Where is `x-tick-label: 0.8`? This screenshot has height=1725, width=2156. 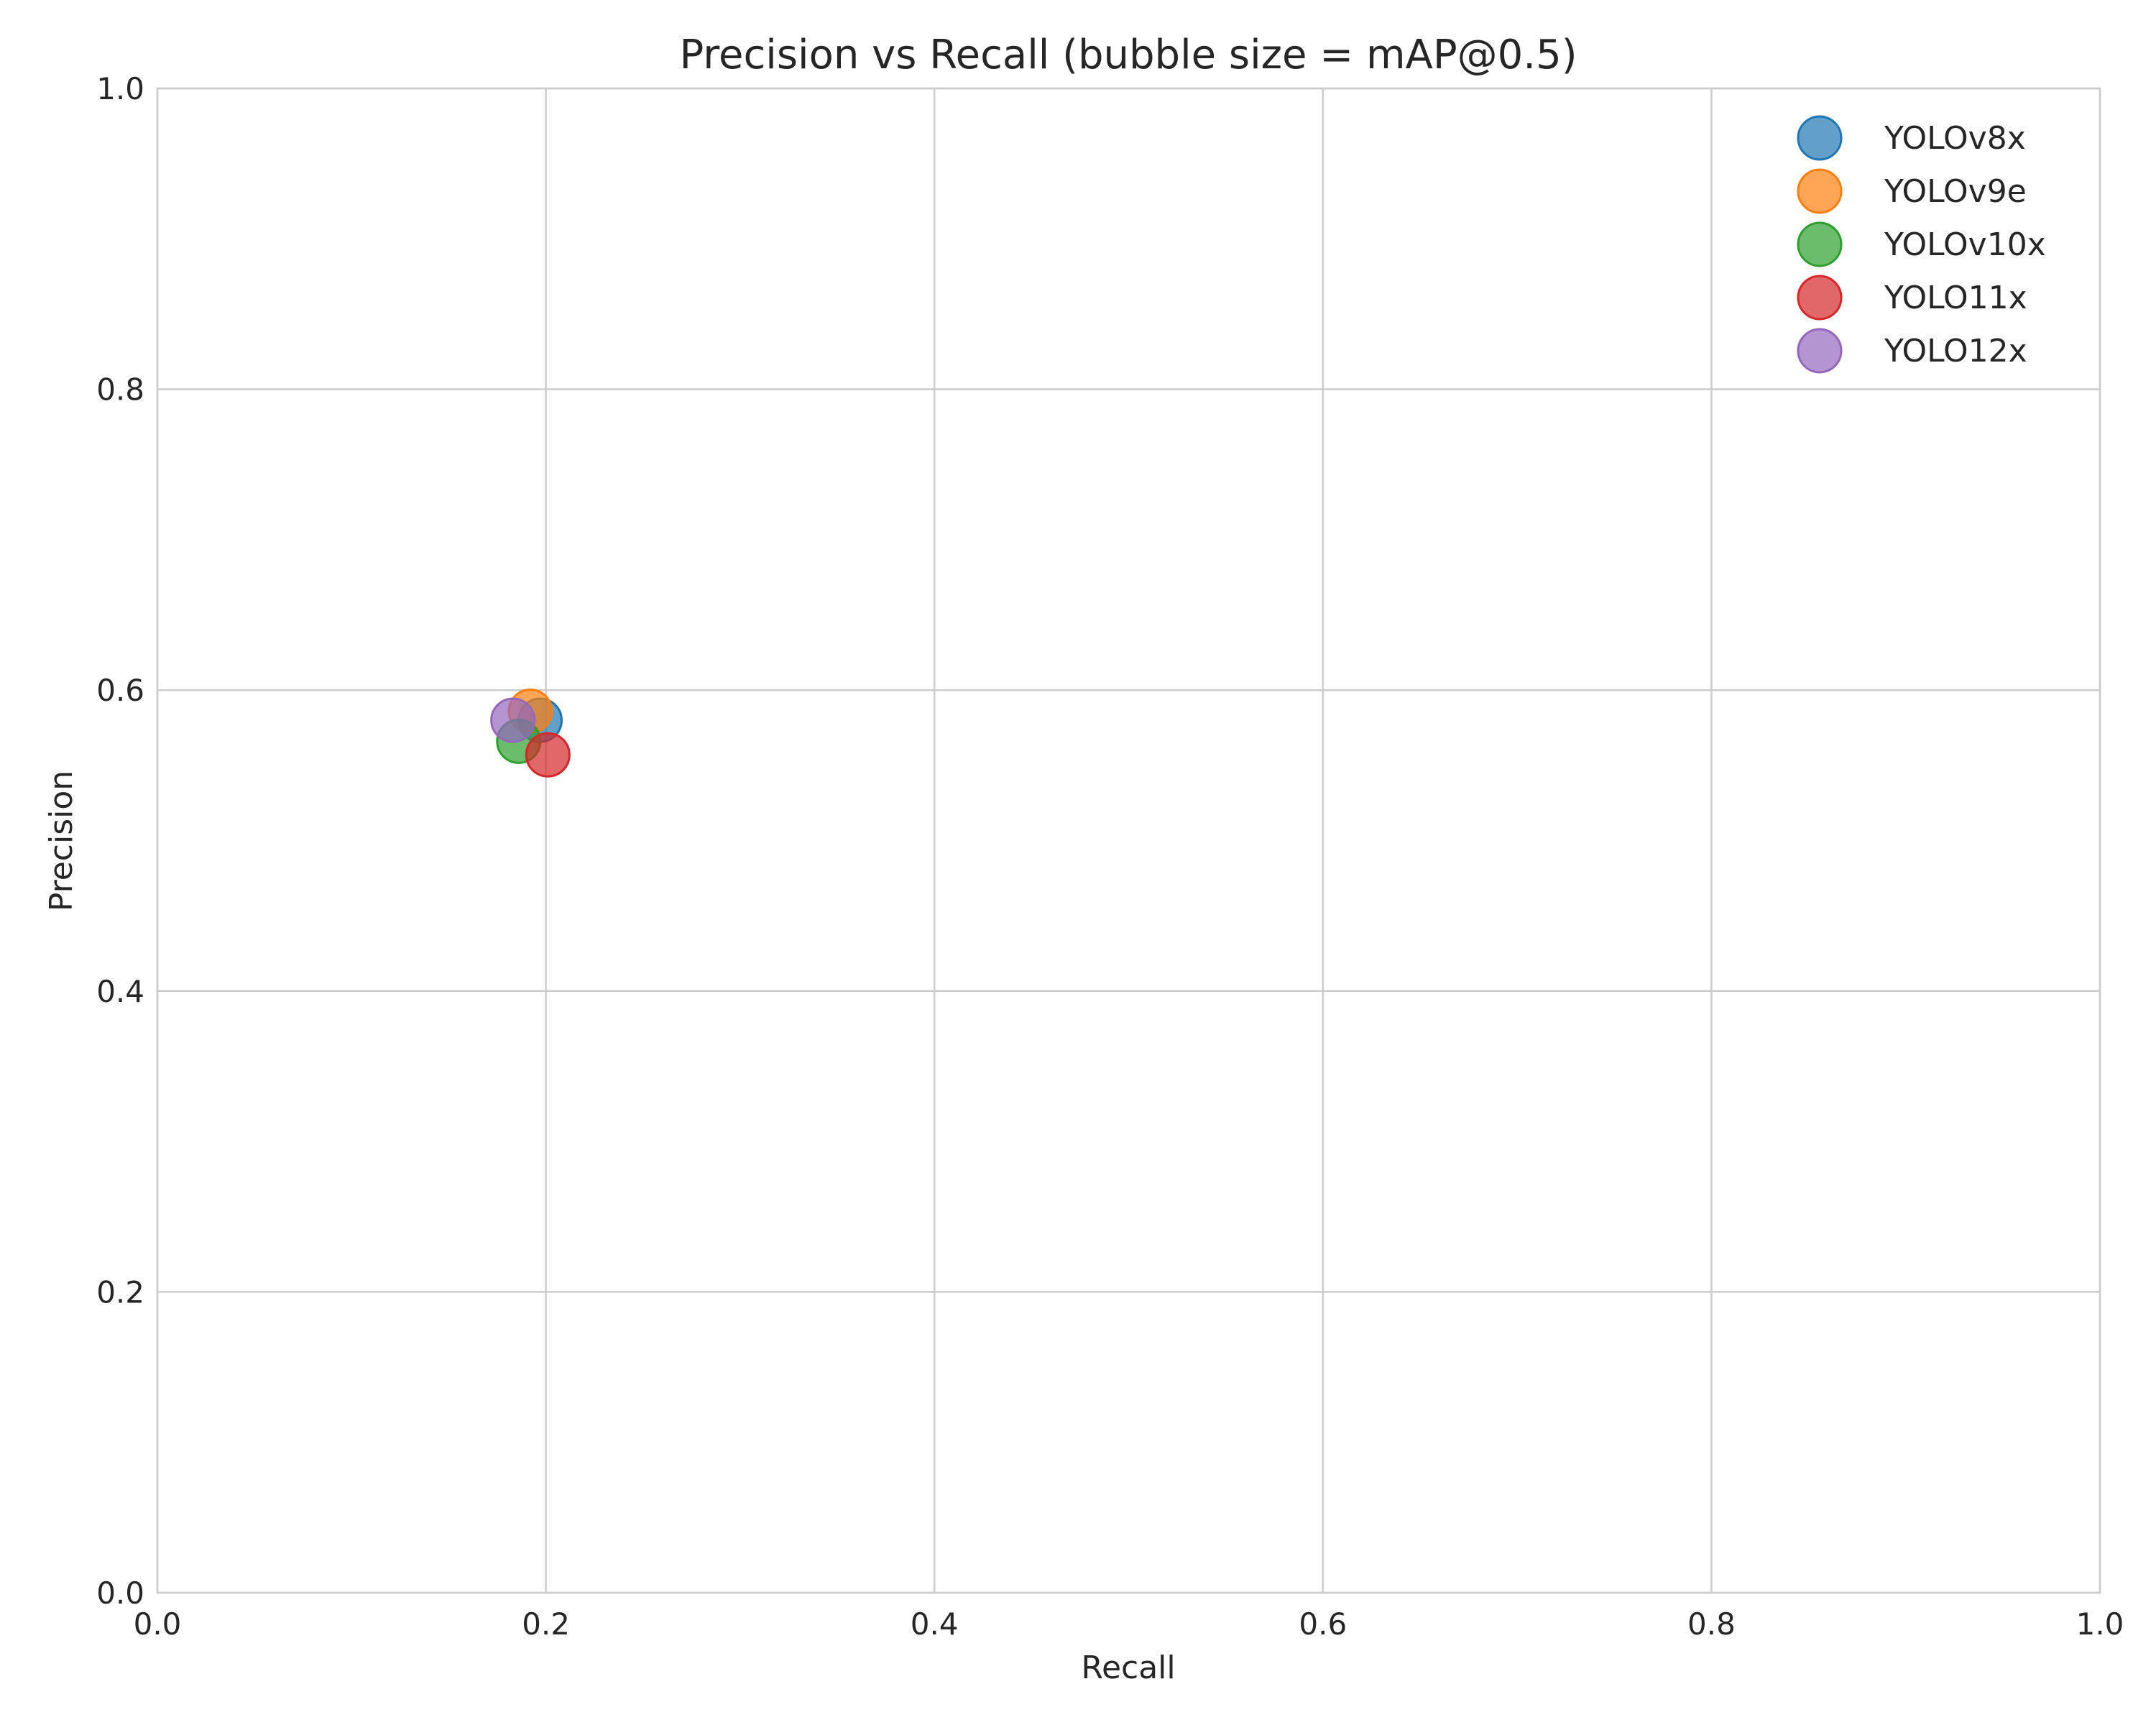 x-tick-label: 0.8 is located at coordinates (1712, 1624).